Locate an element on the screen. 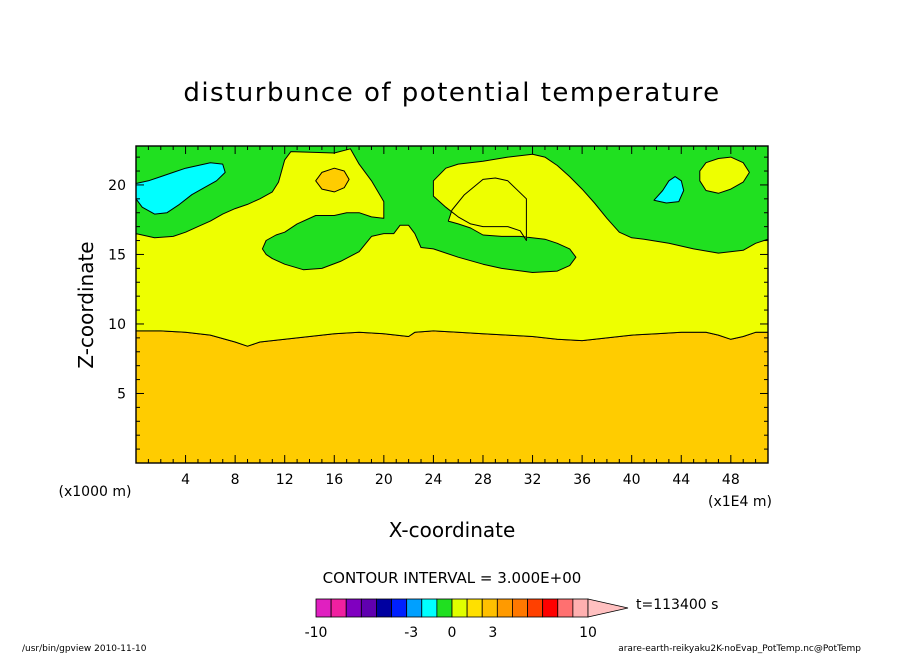 Image resolution: width=904 pixels, height=654 pixels. colorbar-tick-label: 3 is located at coordinates (492, 633).